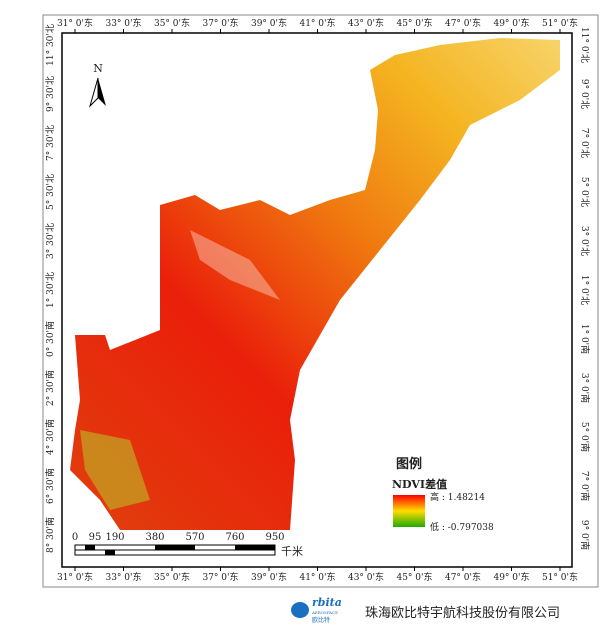 The image size is (615, 639). I want to click on scale-label: 570, so click(194, 537).